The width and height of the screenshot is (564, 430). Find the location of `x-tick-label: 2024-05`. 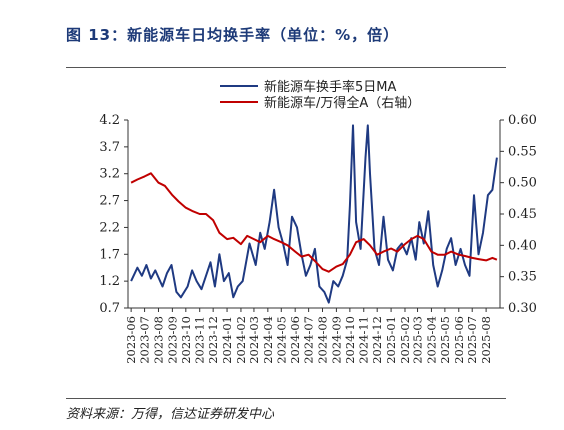

x-tick-label: 2024-05 is located at coordinates (281, 340).